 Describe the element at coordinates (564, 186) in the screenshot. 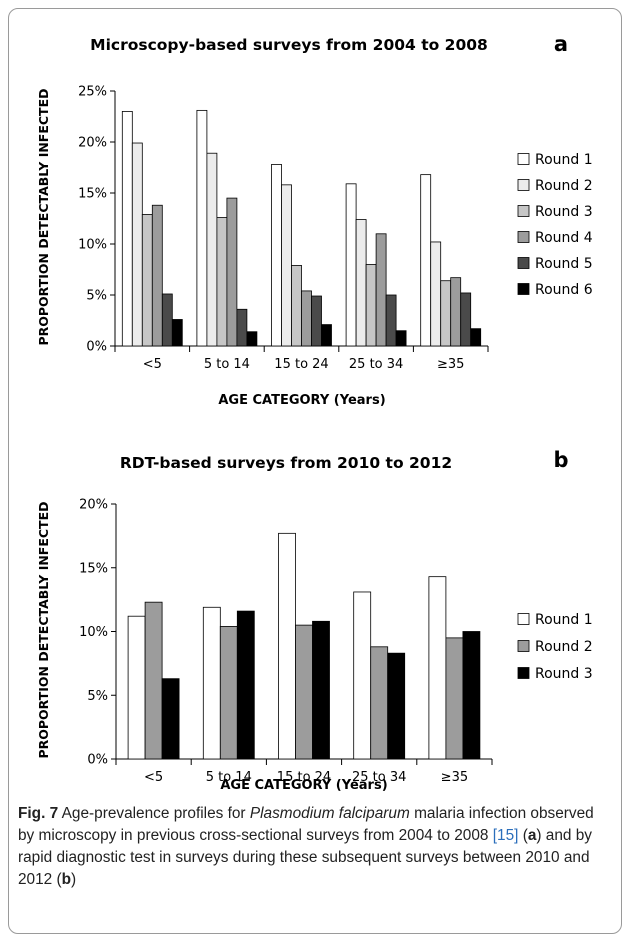

I see `chart-a-legend-label: Round 2` at that location.